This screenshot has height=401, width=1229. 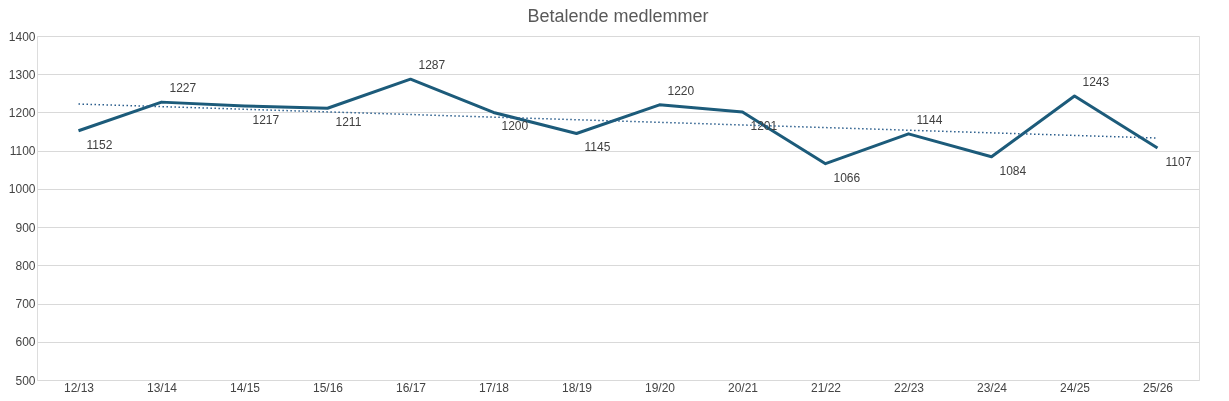 What do you see at coordinates (22, 36) in the screenshot?
I see `y-tick-label: 1400` at bounding box center [22, 36].